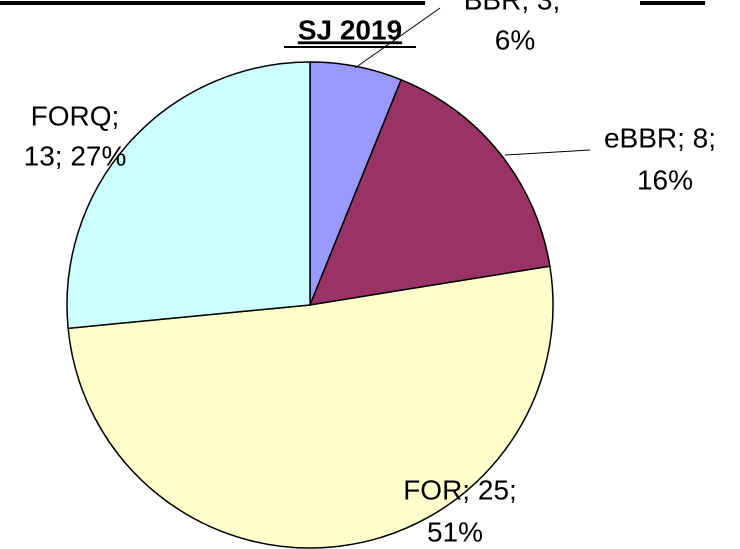  Describe the element at coordinates (512, 7) in the screenshot. I see `data-label: BBR; 3;` at that location.